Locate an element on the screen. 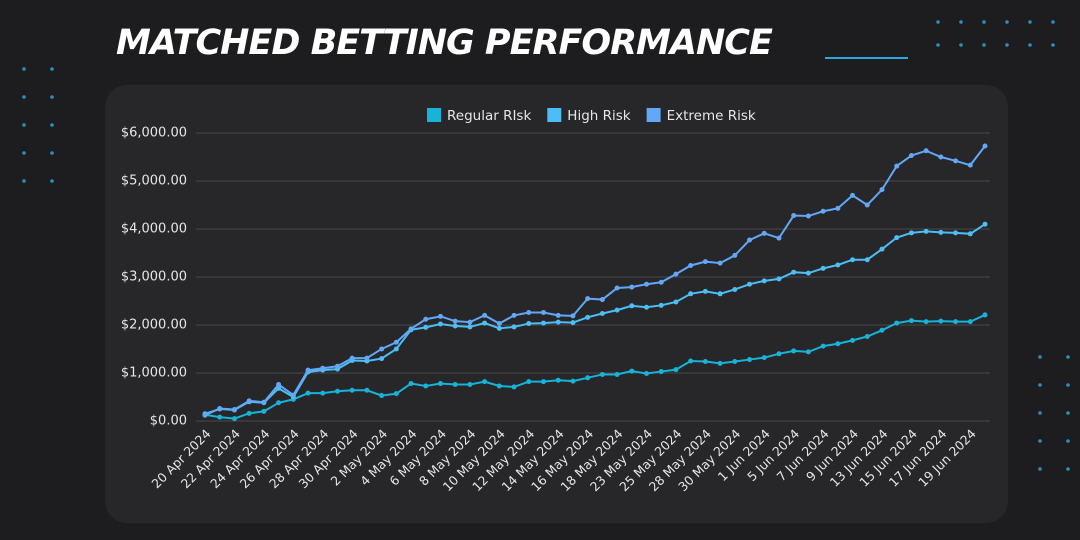  legend-label: Extreme Risk is located at coordinates (711, 116).